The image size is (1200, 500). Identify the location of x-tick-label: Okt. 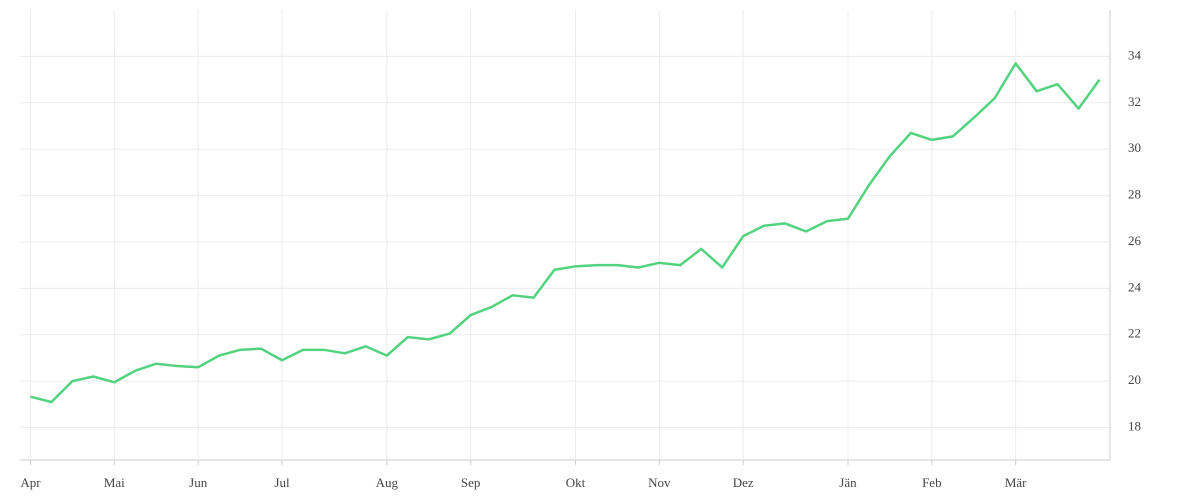
(576, 482).